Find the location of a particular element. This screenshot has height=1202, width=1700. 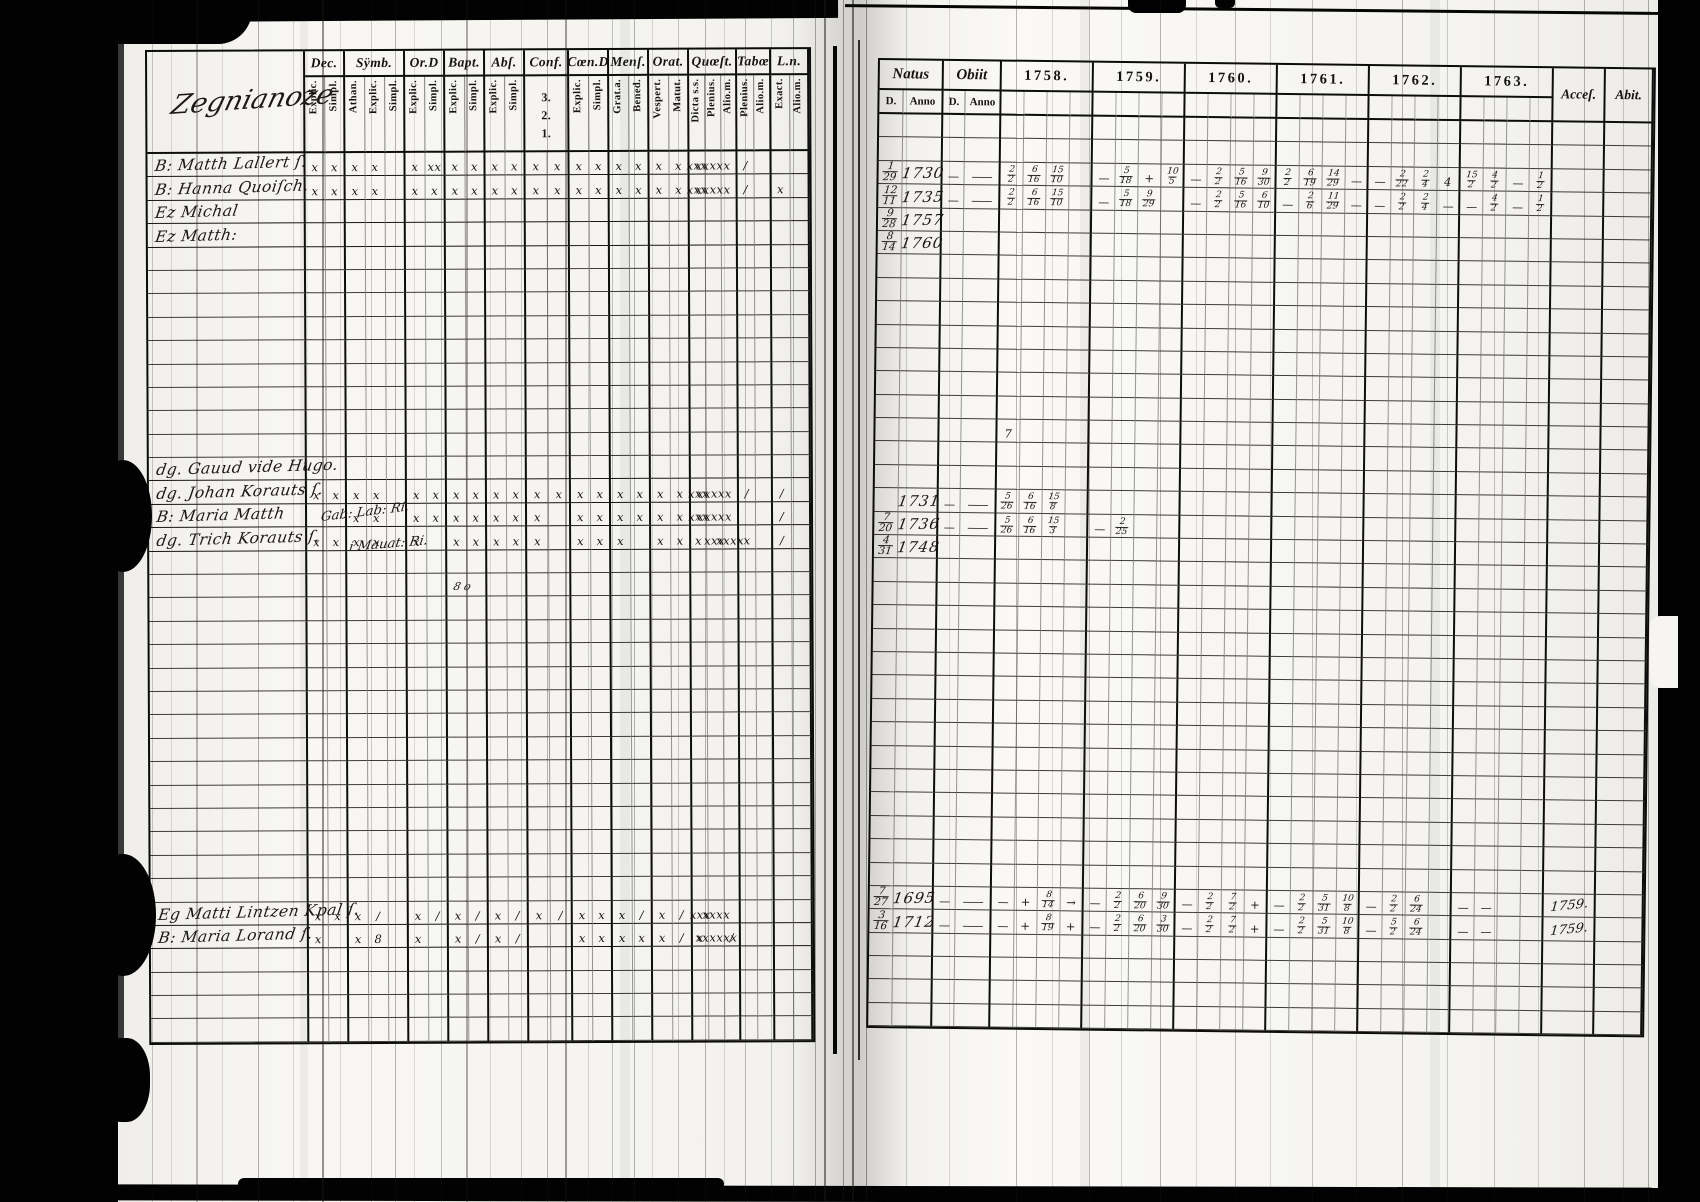

mark: 7 is located at coordinates (1008, 434).